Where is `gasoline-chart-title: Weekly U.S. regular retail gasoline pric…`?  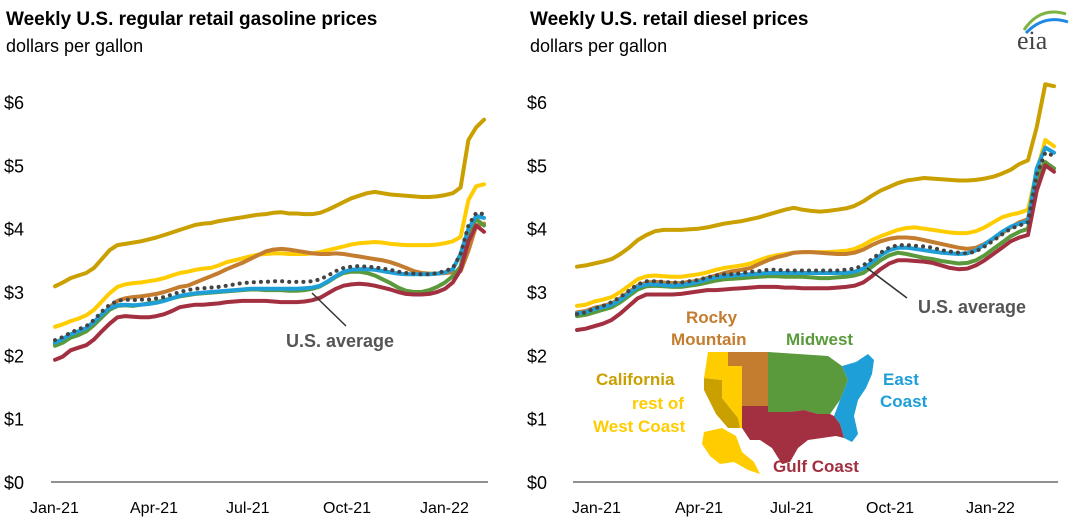 gasoline-chart-title: Weekly U.S. regular retail gasoline pric… is located at coordinates (191, 19).